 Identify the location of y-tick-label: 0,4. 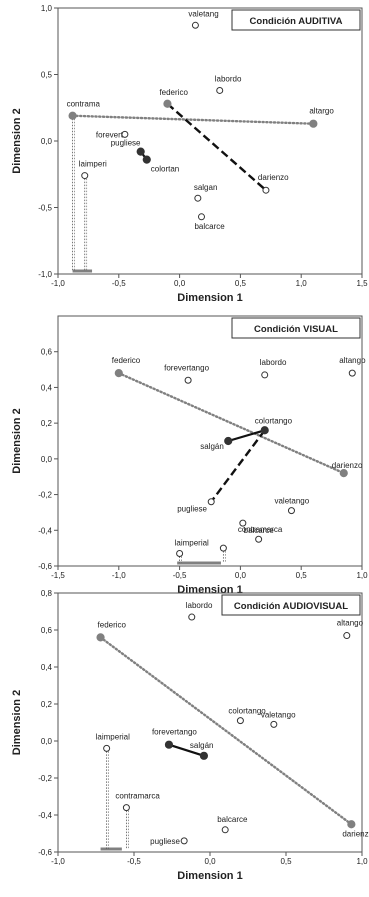
(47, 667).